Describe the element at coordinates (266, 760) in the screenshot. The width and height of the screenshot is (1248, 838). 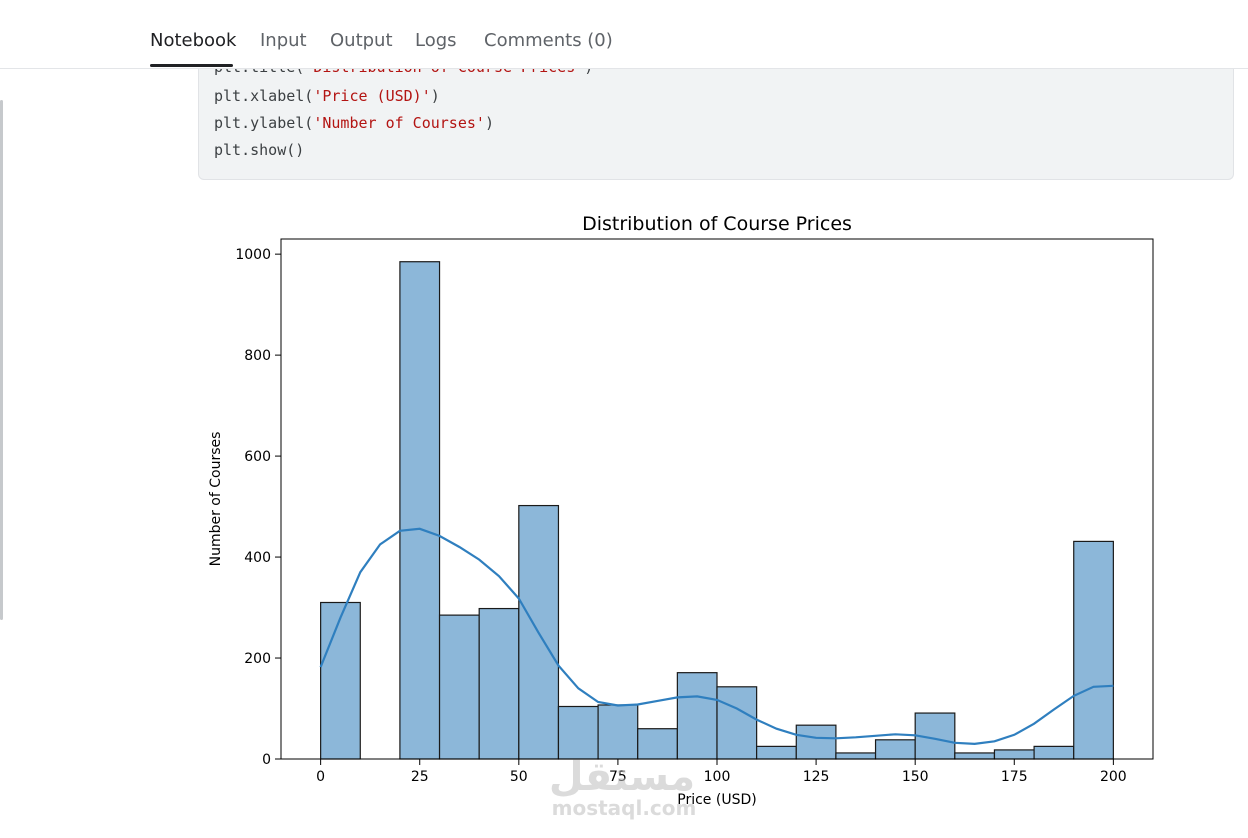
I see `y-tick-label: 0` at that location.